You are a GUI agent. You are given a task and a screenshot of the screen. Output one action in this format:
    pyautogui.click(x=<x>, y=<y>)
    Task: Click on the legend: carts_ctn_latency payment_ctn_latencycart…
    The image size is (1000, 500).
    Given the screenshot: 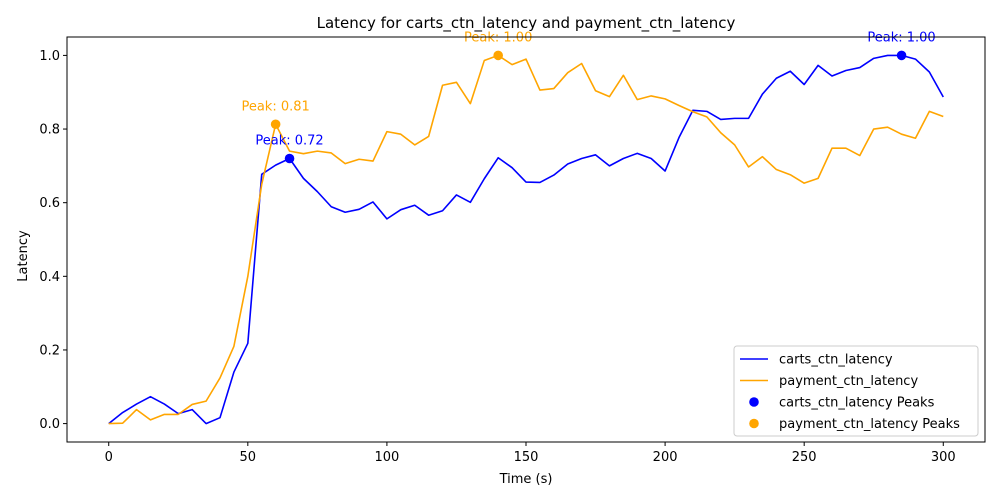 What is the action you would take?
    pyautogui.click(x=856, y=391)
    